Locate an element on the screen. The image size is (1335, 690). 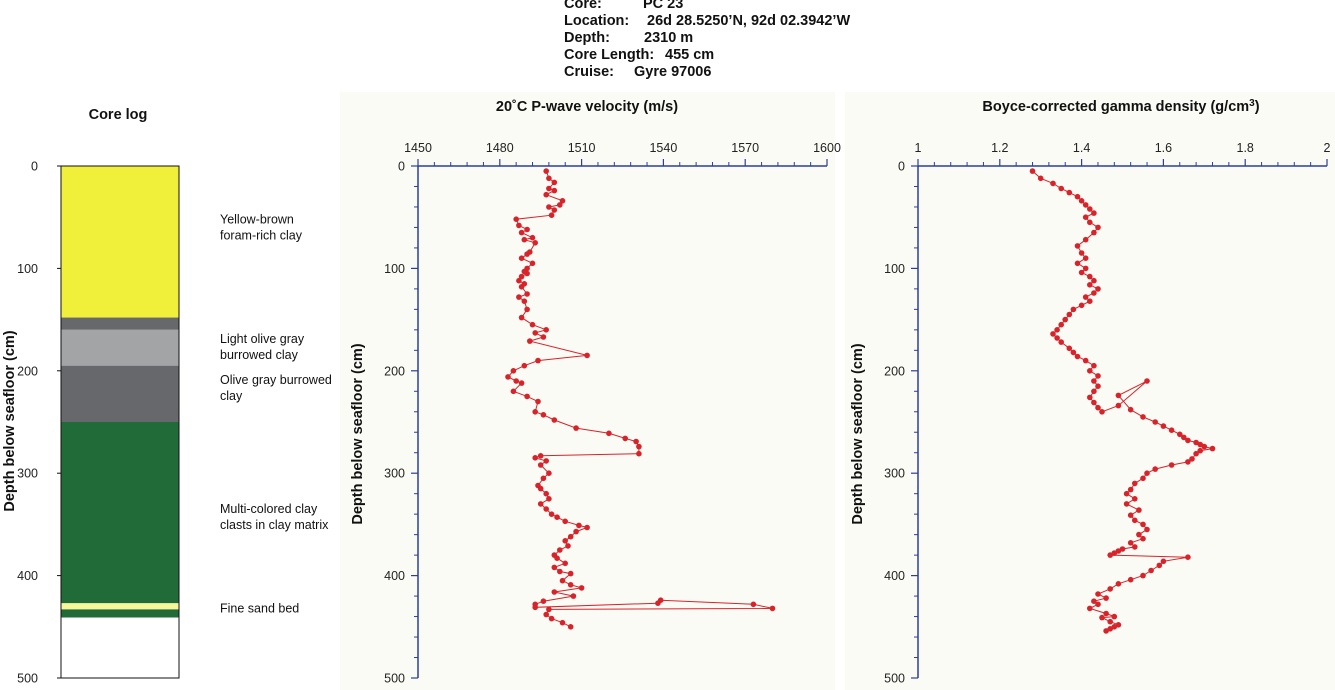
core-ytick-label: 200 is located at coordinates (27, 371).